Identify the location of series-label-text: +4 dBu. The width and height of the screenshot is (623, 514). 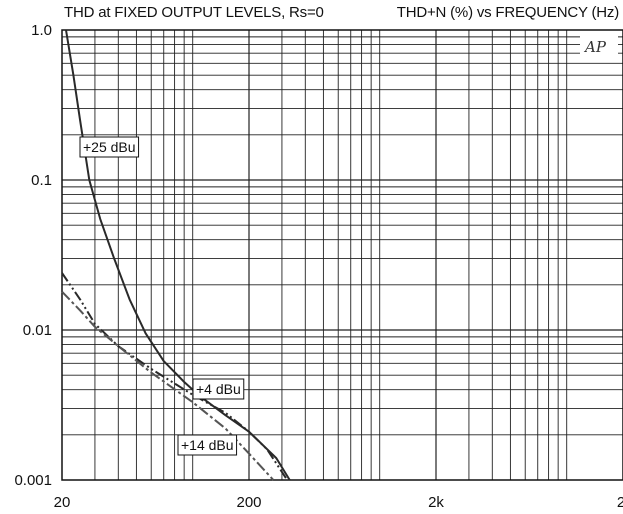
(218, 389).